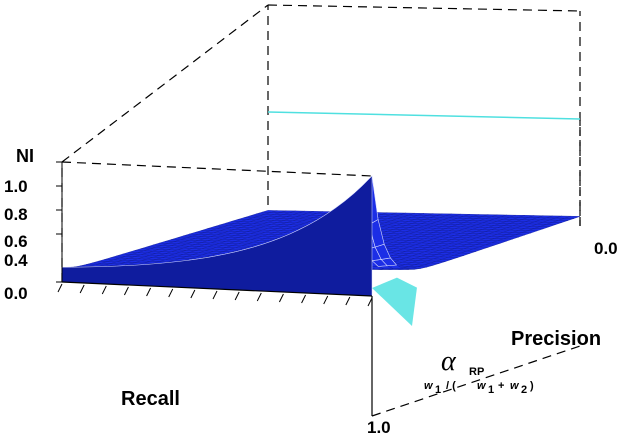 This screenshot has width=639, height=439. I want to click on z-tick-label: 1.0, so click(16, 186).